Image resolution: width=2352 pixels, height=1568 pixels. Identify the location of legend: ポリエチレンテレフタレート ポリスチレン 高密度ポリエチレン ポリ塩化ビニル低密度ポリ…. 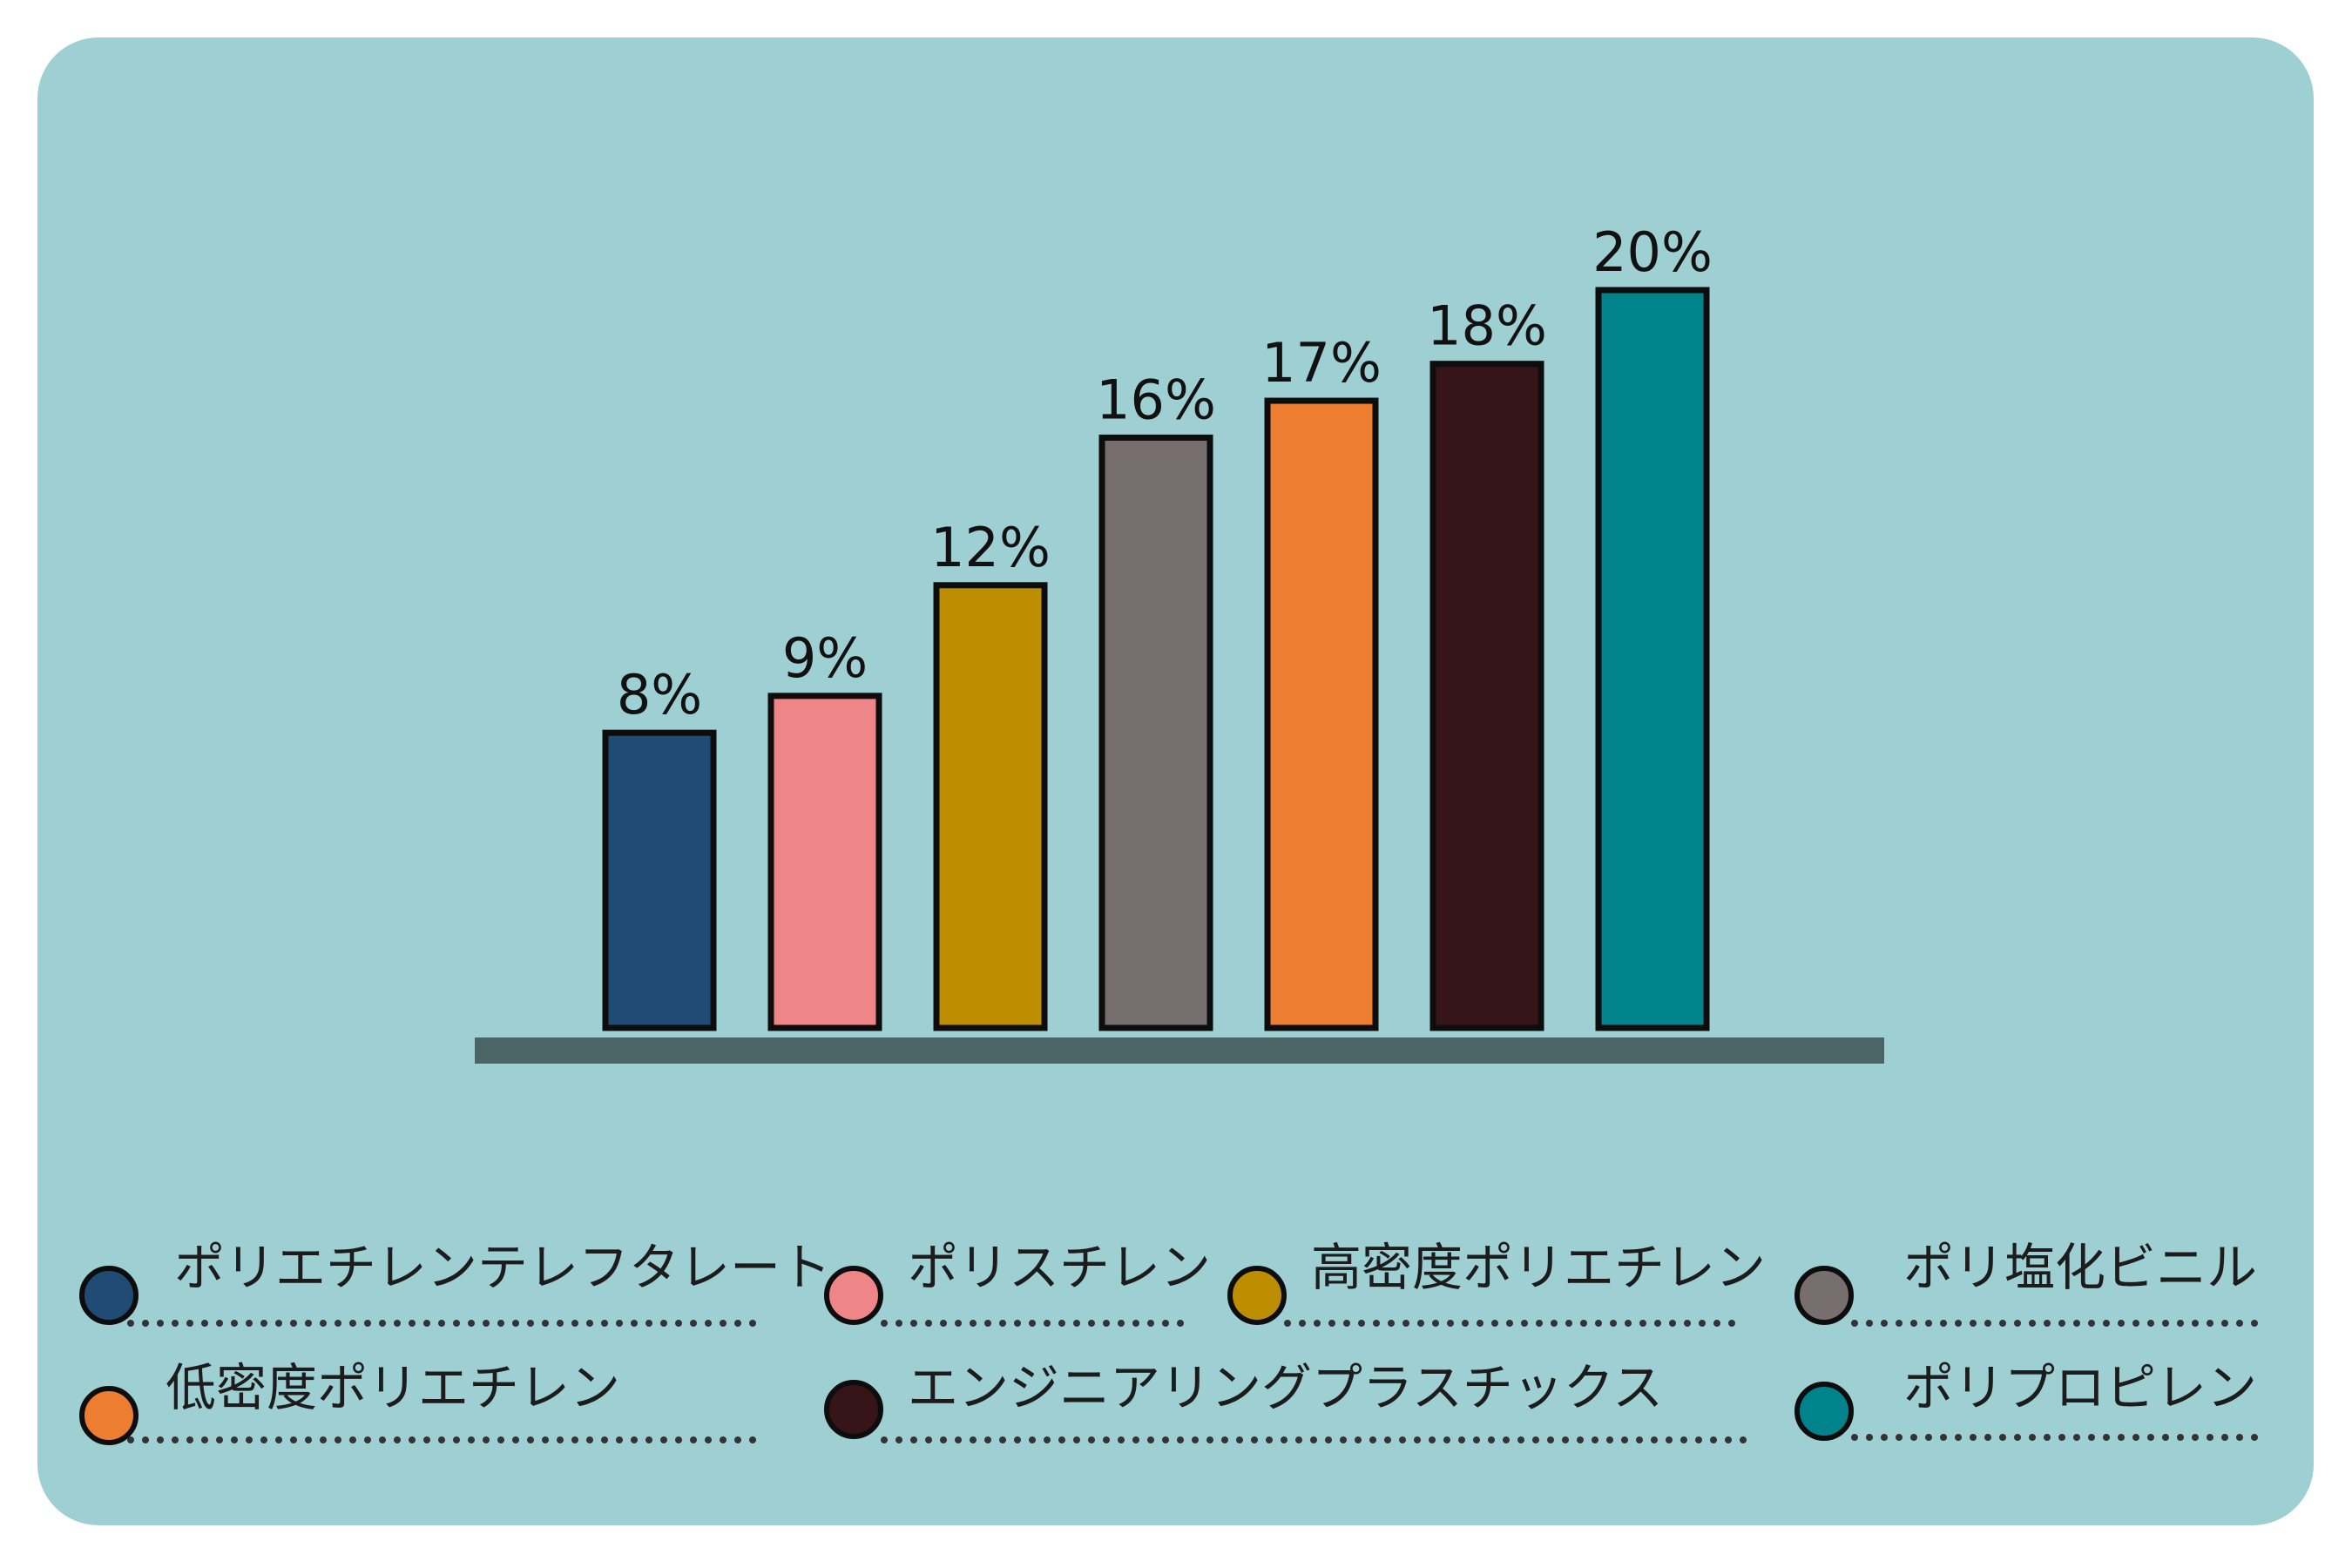
(1173, 1341).